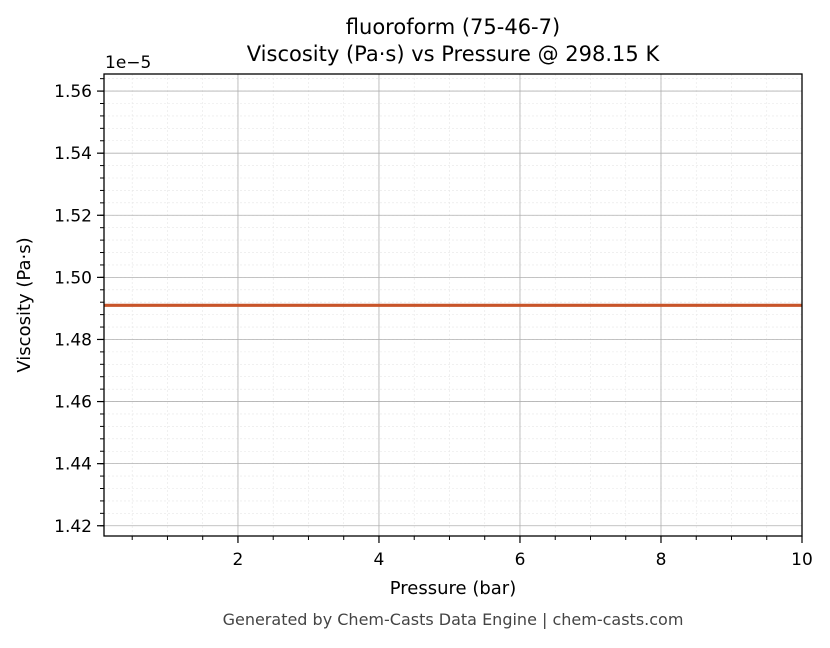 The image size is (830, 648). I want to click on x-tick-label: 2, so click(238, 560).